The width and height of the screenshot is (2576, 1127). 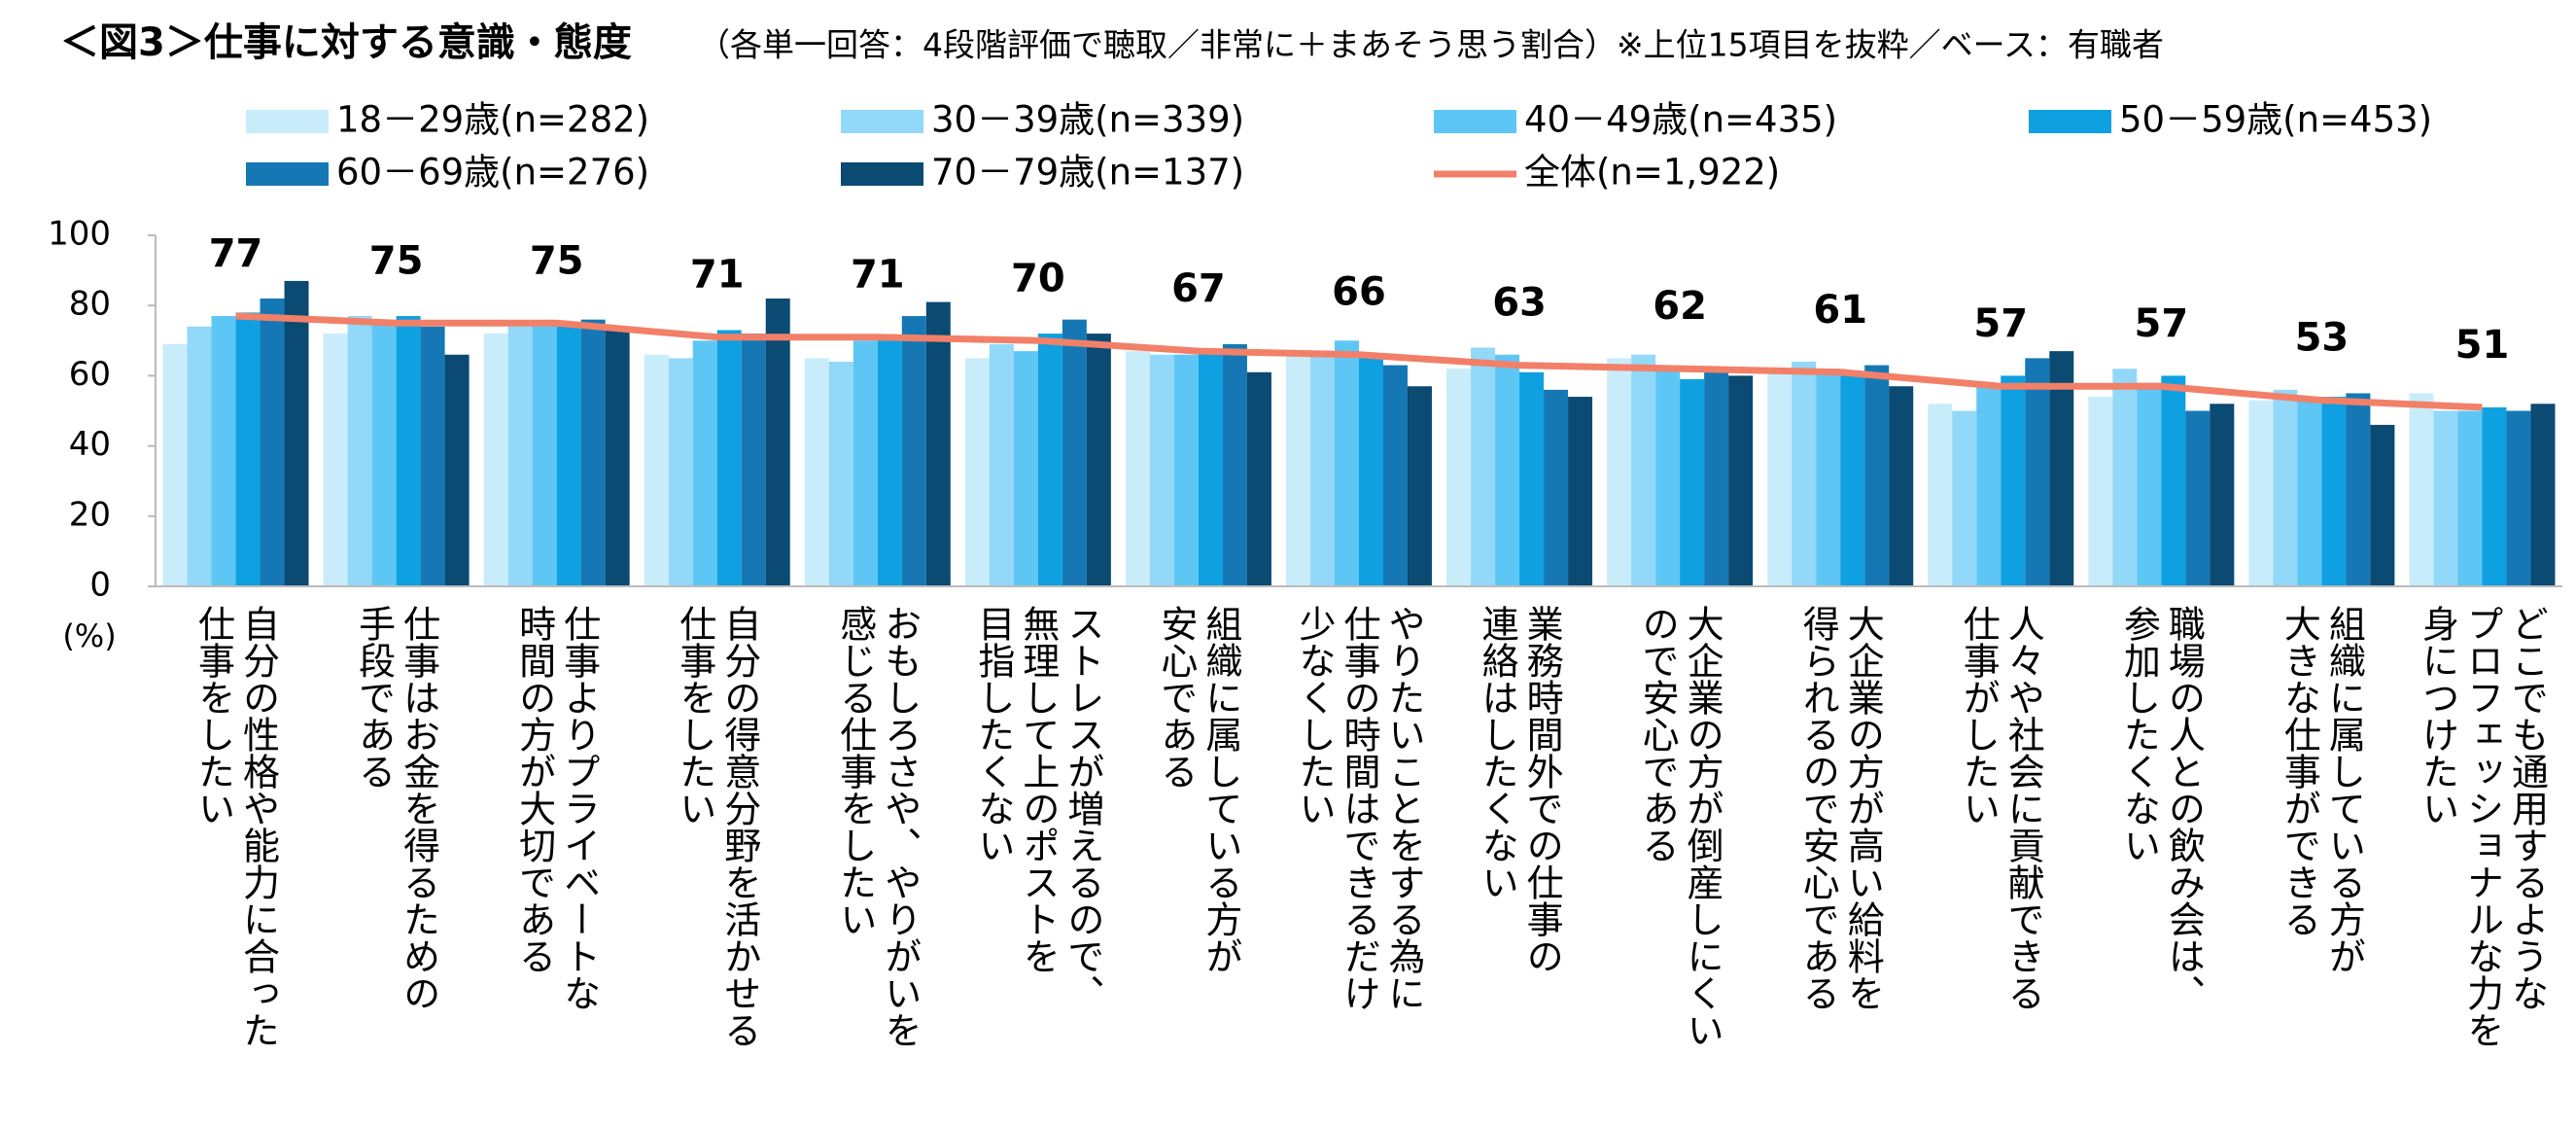 What do you see at coordinates (90, 375) in the screenshot?
I see `y-tick-label: 60` at bounding box center [90, 375].